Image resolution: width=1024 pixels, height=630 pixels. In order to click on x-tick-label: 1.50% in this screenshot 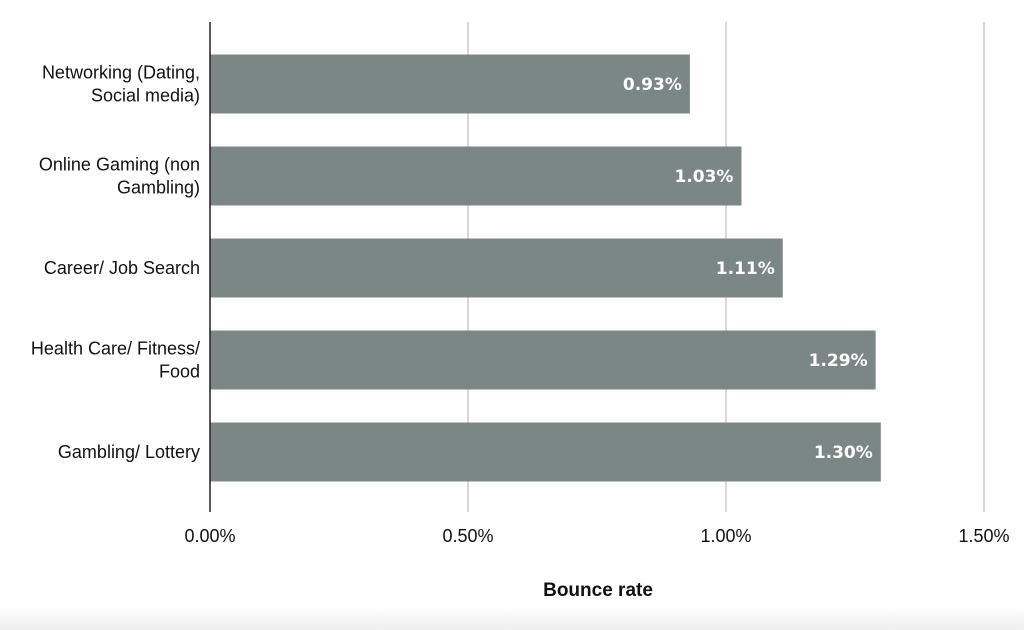, I will do `click(983, 536)`.